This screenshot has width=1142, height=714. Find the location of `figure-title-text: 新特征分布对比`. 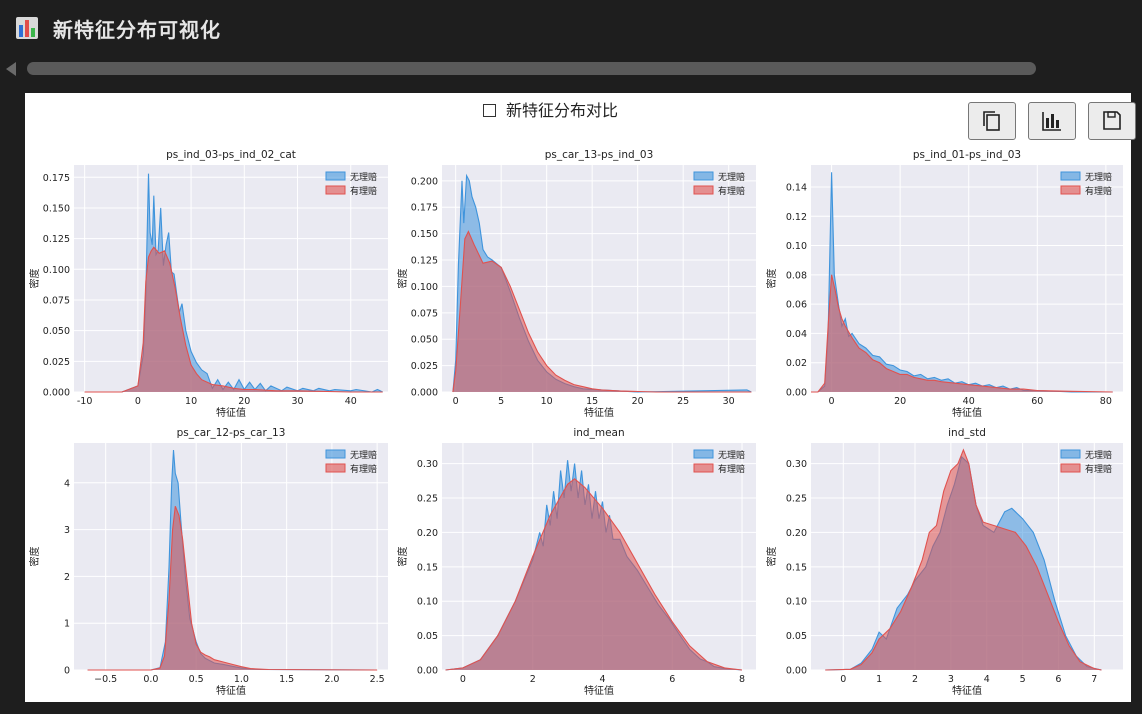

figure-title-text: 新特征分布对比 is located at coordinates (562, 110).